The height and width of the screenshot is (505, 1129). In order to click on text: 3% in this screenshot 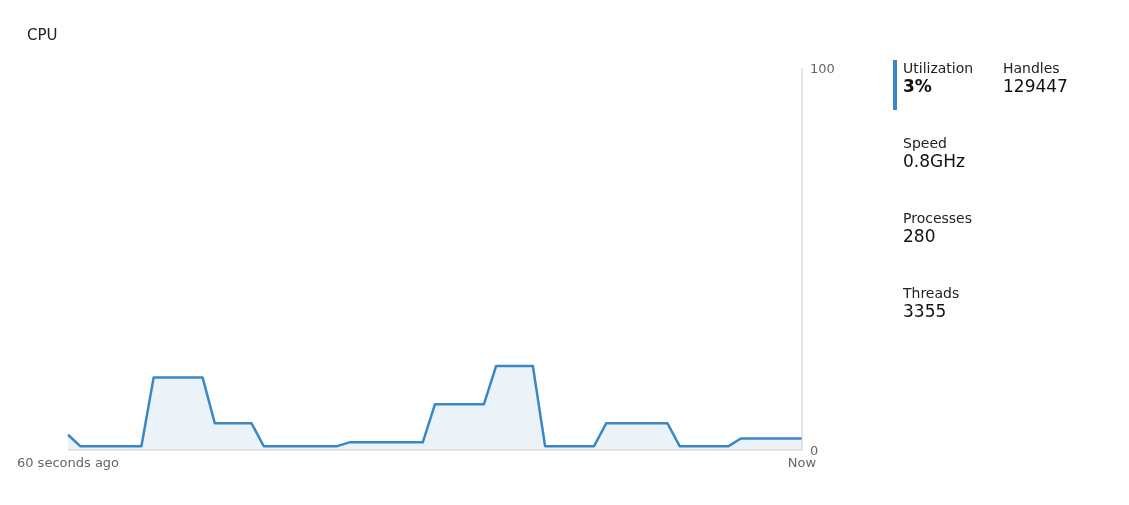, I will do `click(918, 86)`.